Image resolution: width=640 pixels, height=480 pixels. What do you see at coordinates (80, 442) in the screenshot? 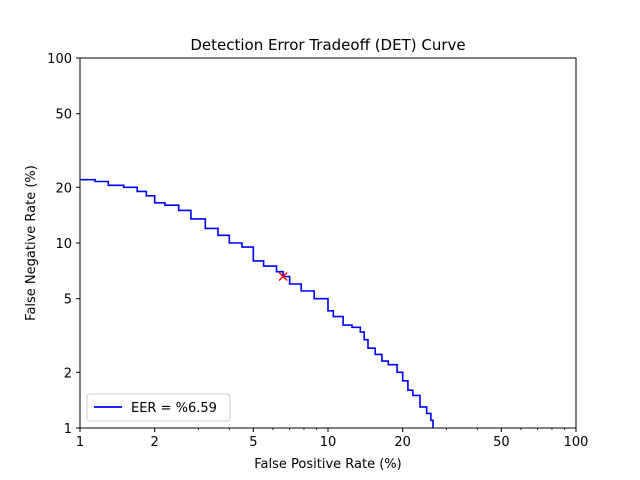
I see `x-tick-label: 1` at bounding box center [80, 442].